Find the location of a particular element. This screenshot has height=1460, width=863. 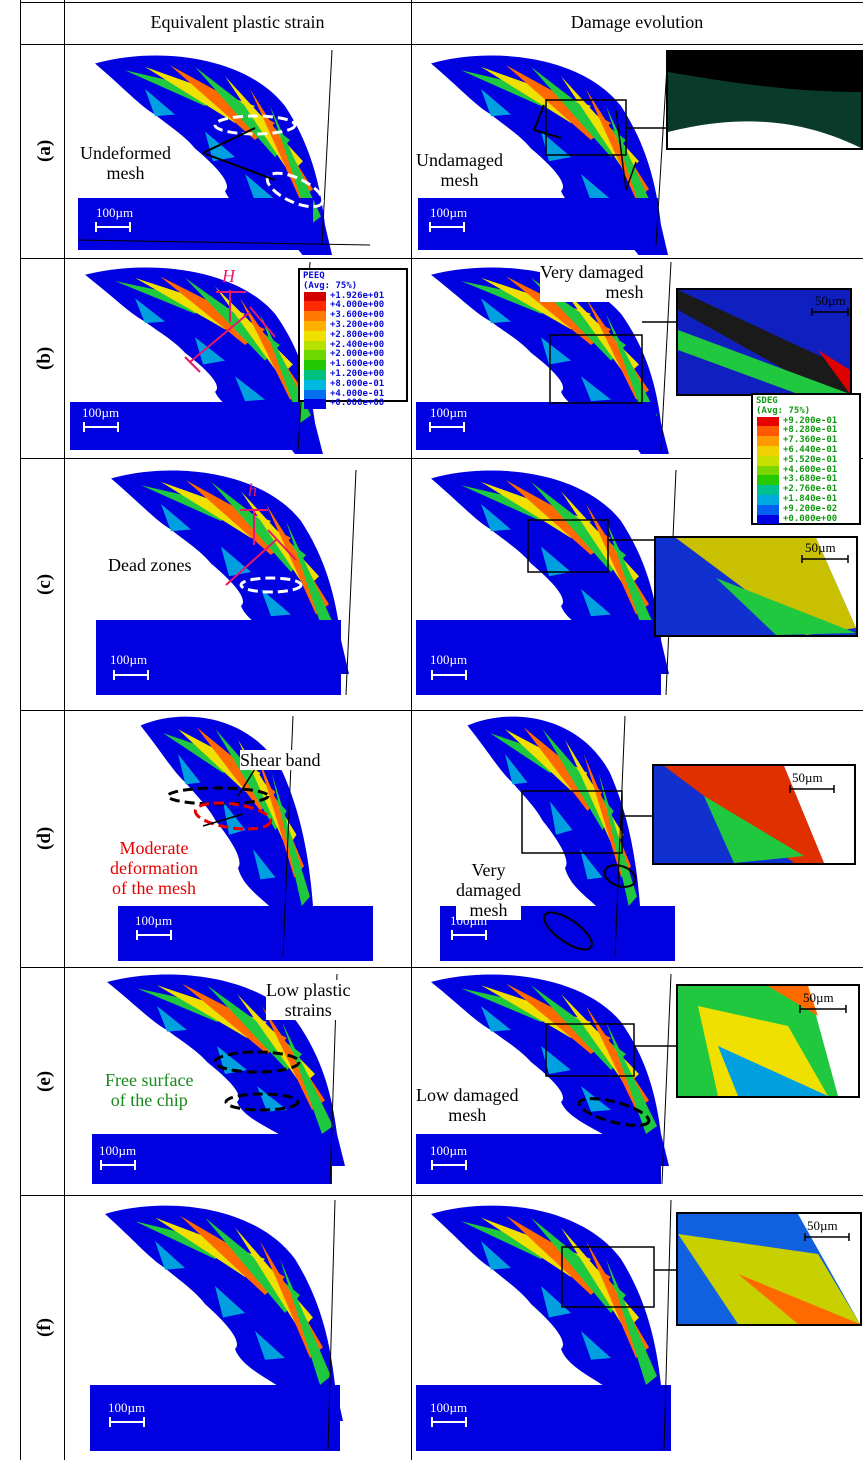

scale-100um-b-right: 100µm is located at coordinates (449, 412).